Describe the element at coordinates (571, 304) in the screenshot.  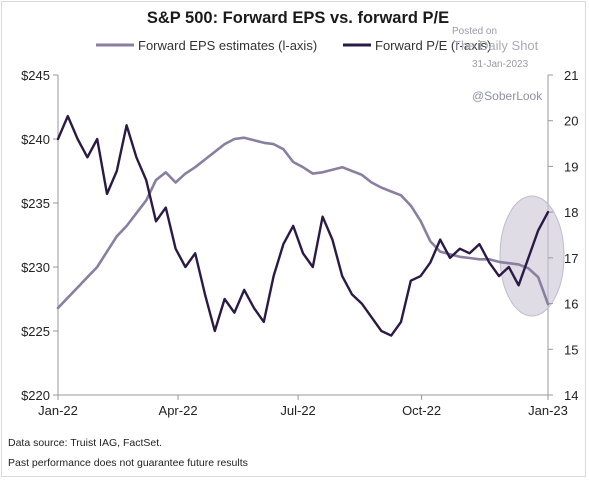
I see `right-tick-label: 16` at that location.